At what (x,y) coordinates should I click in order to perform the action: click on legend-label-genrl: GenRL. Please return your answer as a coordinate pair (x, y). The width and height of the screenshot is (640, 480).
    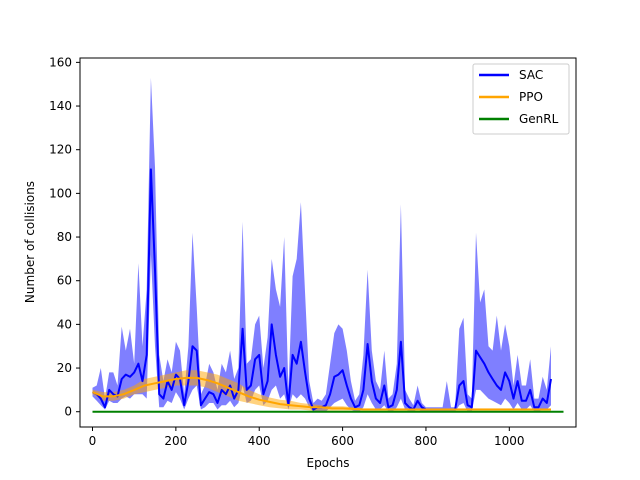
    Looking at the image, I should click on (539, 119).